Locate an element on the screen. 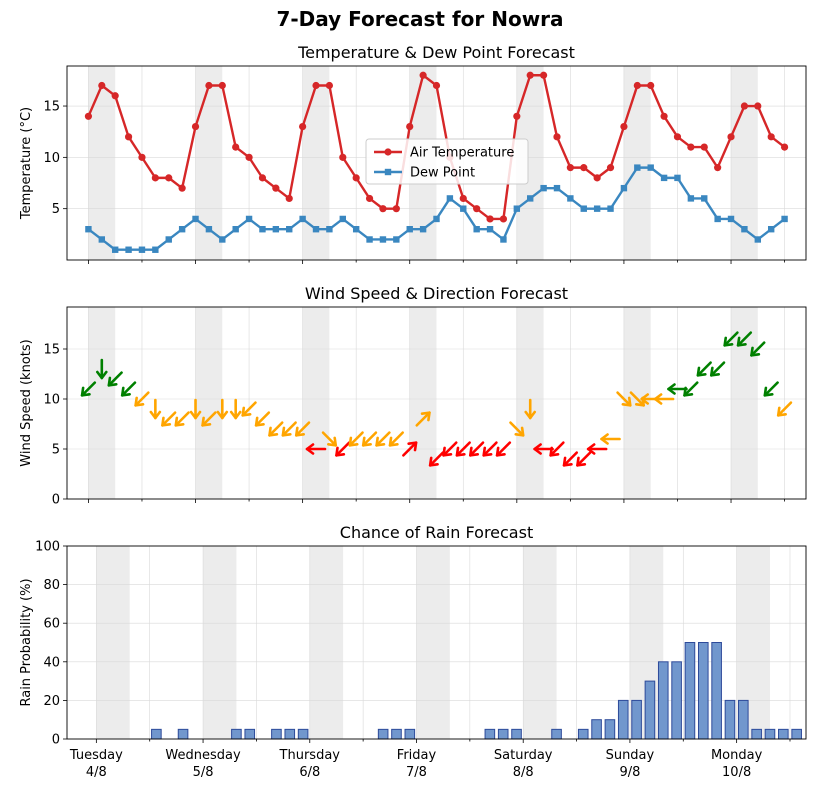  legend-box is located at coordinates (447, 161).